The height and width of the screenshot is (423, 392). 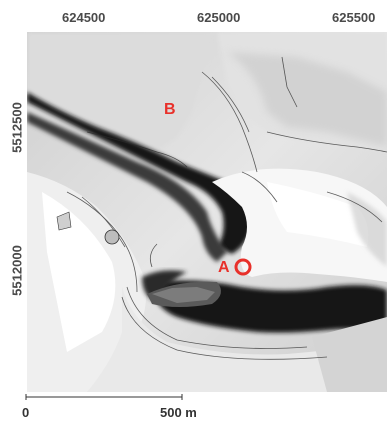 I want to click on small-structure, so click(x=64, y=221).